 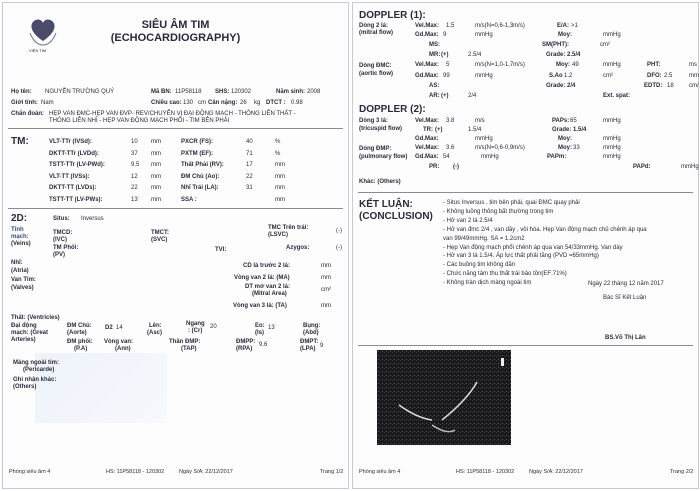 I want to click on m-moy-label: Moy:, so click(x=565, y=35).